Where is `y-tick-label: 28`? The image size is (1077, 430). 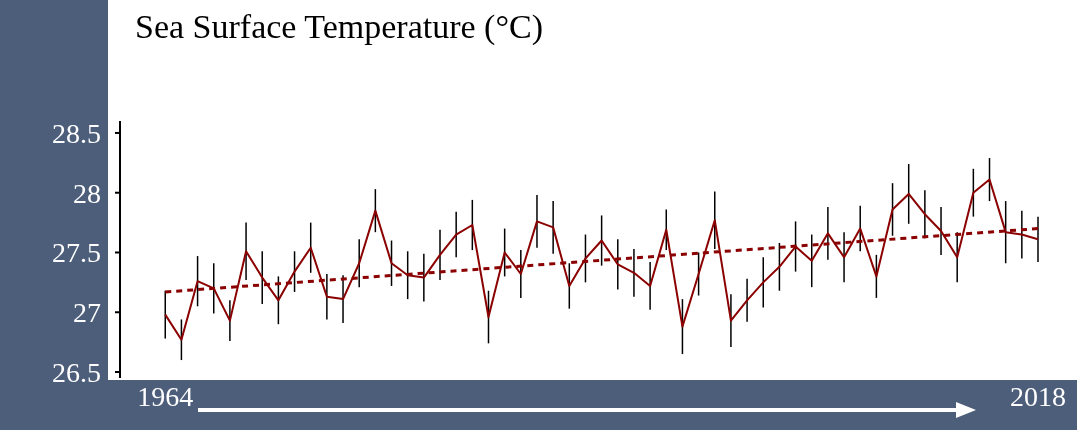 y-tick-label: 28 is located at coordinates (87, 193).